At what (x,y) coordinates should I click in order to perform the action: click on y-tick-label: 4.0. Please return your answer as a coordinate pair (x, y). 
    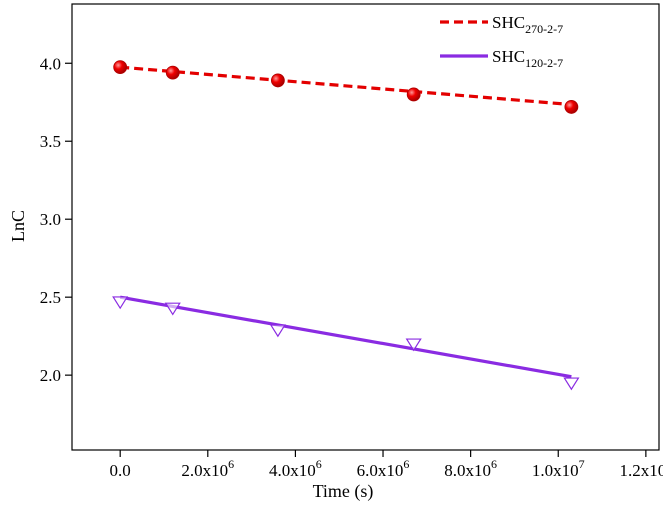
    Looking at the image, I should click on (50, 63).